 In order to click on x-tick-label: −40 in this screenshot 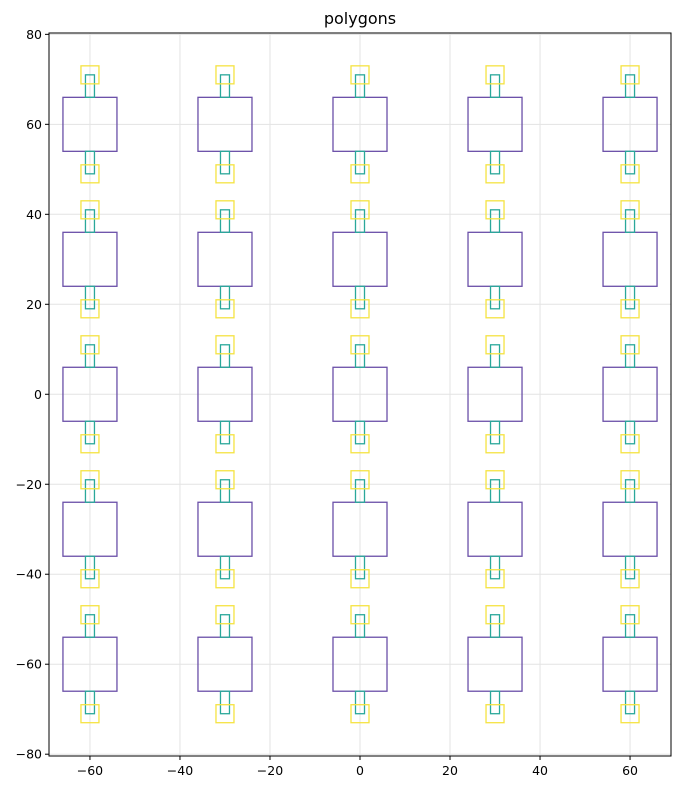, I will do `click(180, 770)`.